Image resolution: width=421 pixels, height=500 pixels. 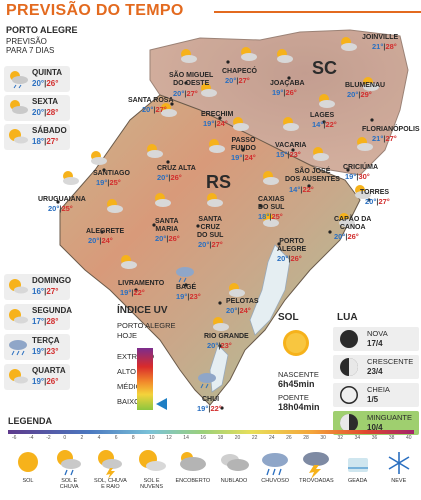 What do you see at coordinates (48, 438) in the screenshot?
I see `scale-tick-label: -2` at bounding box center [48, 438].